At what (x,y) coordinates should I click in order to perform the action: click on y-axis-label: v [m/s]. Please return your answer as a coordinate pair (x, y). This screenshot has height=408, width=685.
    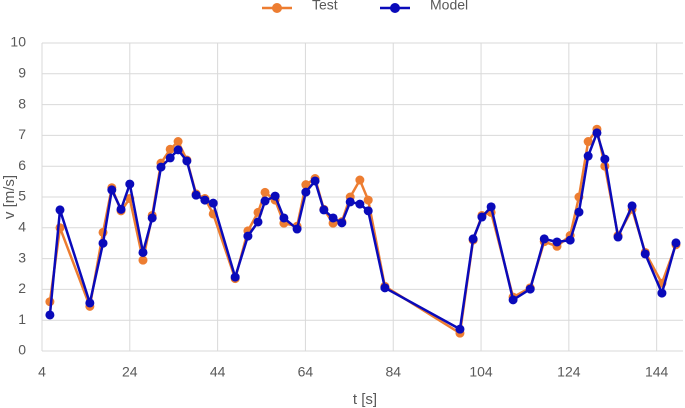
    Looking at the image, I should click on (9, 197).